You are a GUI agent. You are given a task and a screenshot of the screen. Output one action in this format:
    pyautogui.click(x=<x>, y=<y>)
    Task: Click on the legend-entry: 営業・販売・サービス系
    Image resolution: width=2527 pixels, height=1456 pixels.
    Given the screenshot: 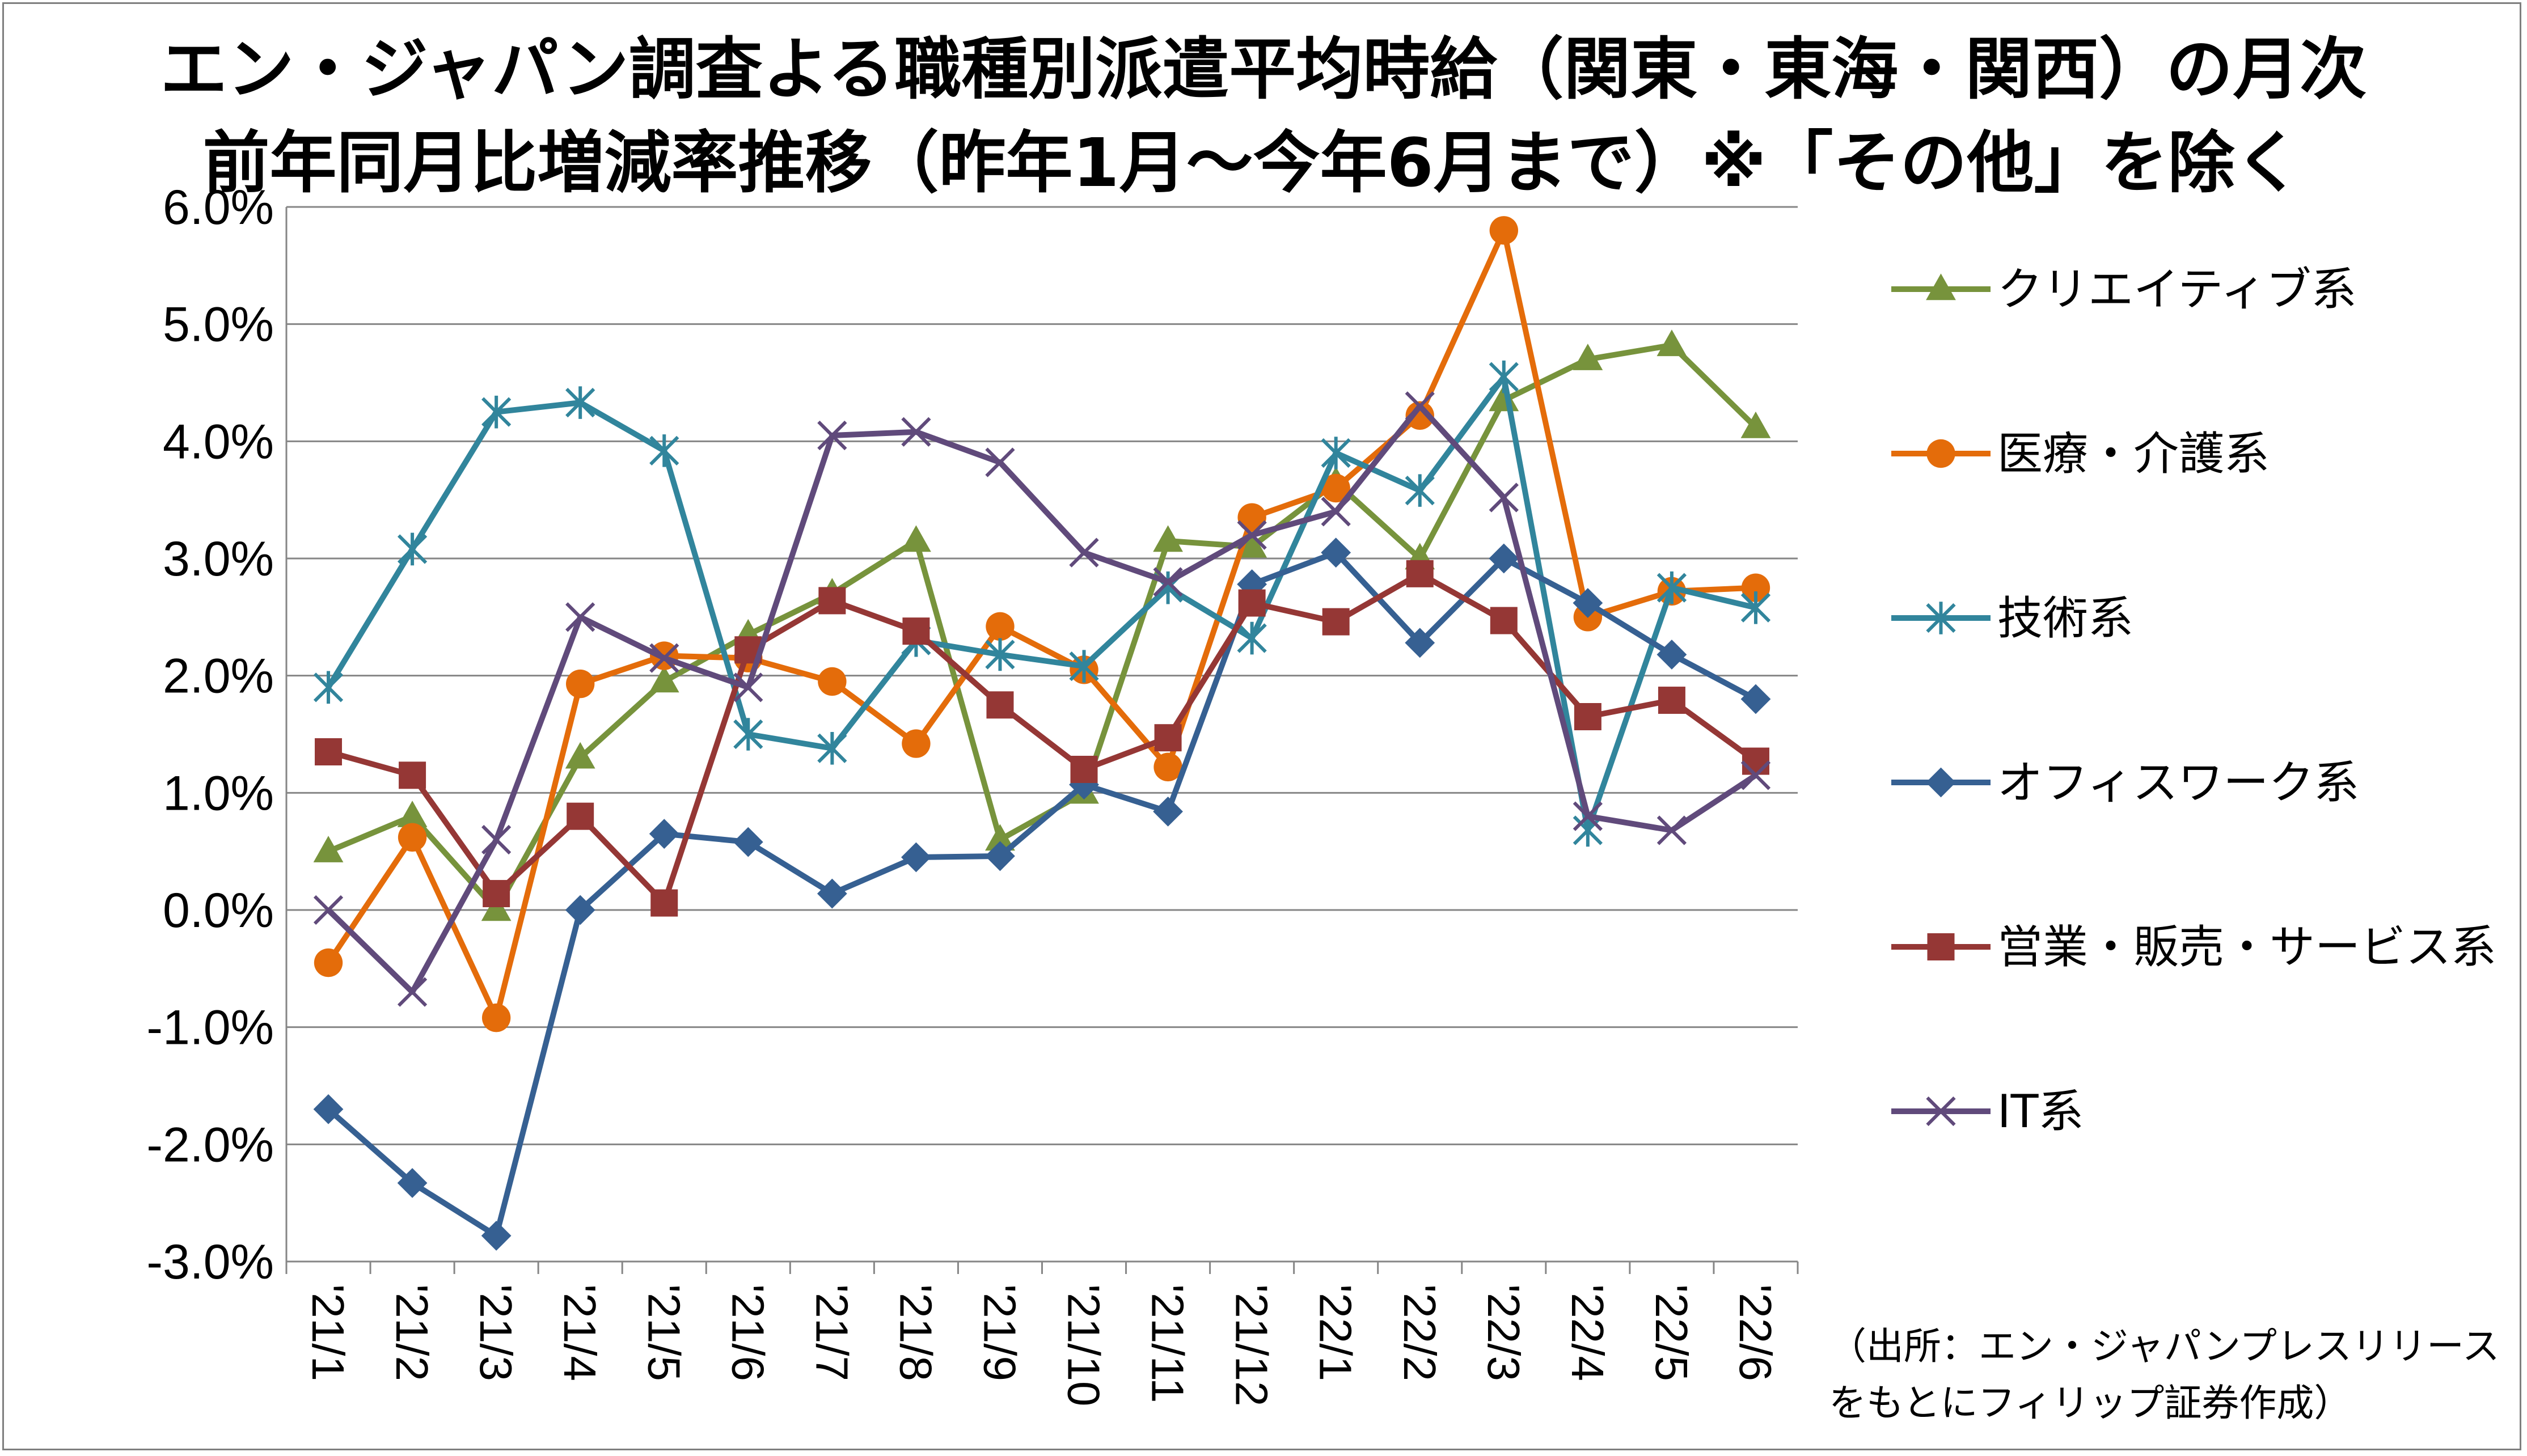 What is the action you would take?
    pyautogui.click(x=2193, y=947)
    